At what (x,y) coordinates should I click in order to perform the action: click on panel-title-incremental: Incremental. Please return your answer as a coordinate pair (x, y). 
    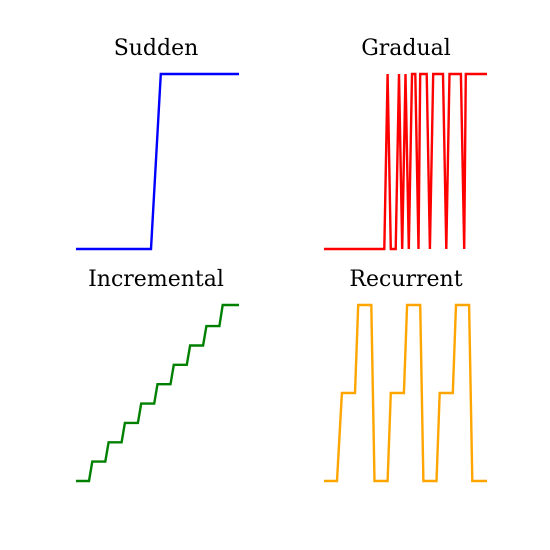
    Looking at the image, I should click on (156, 279).